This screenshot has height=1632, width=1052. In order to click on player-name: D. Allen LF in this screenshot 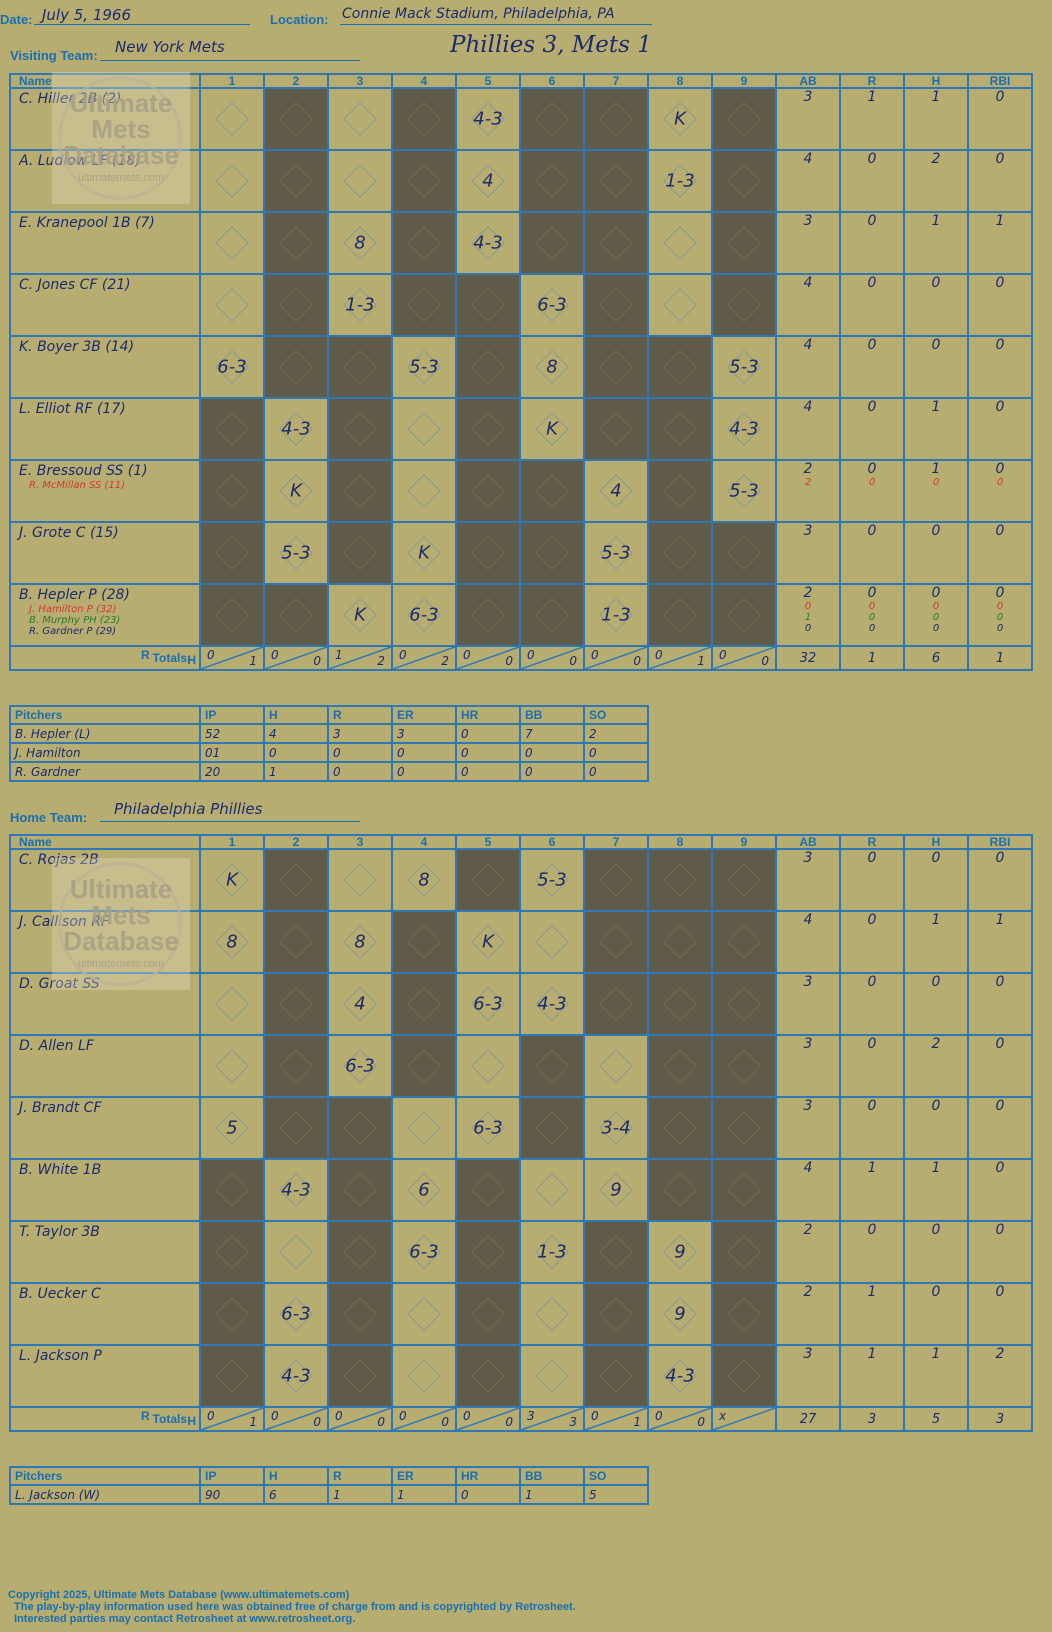, I will do `click(56, 1046)`.